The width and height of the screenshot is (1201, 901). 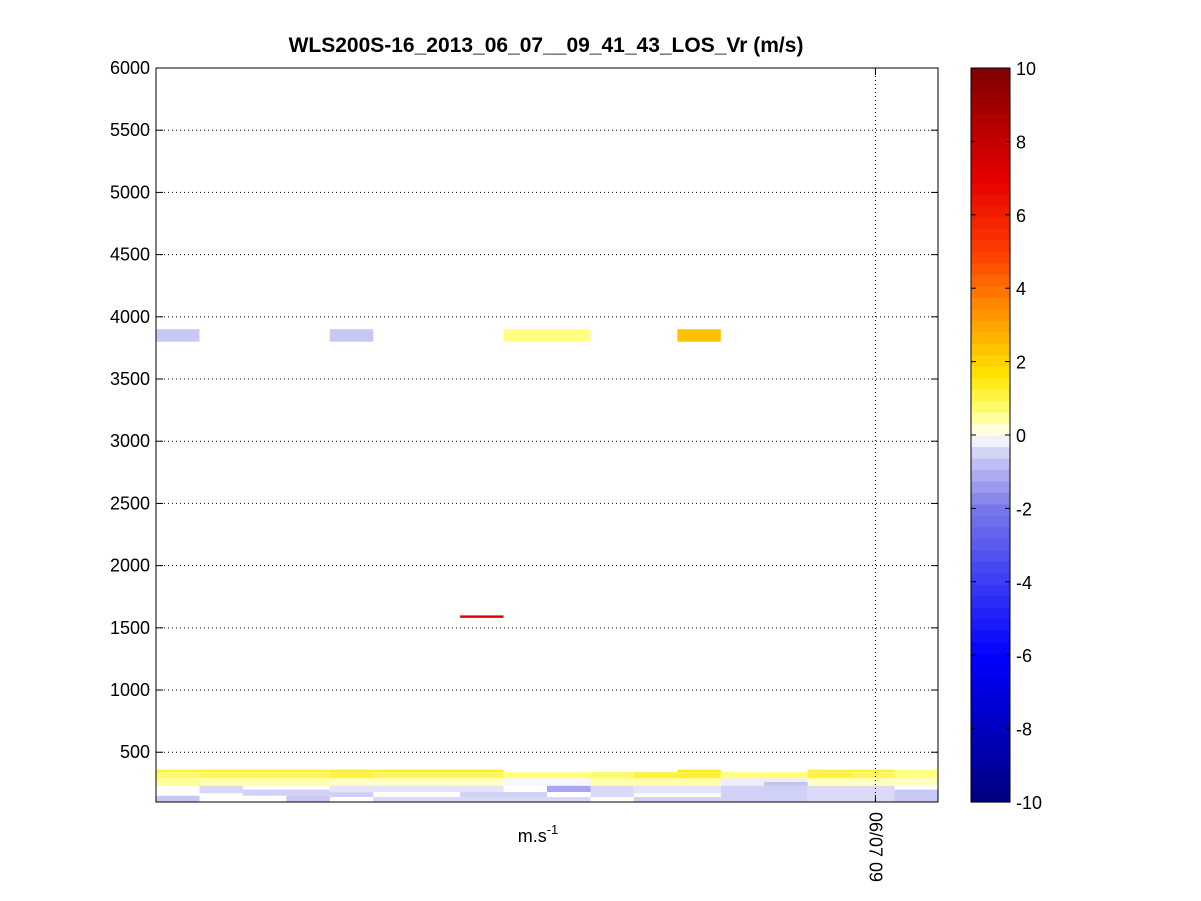 I want to click on y-tick-label: 4500, so click(x=130, y=255).